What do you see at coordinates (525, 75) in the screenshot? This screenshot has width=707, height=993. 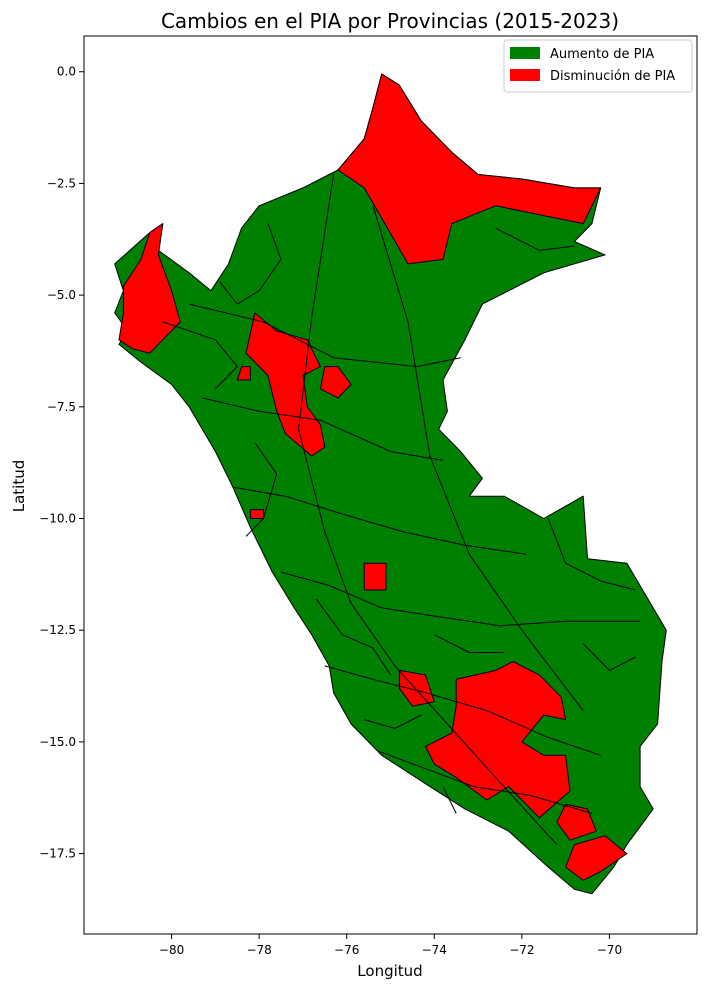 I see `legend-swatch-decrease` at bounding box center [525, 75].